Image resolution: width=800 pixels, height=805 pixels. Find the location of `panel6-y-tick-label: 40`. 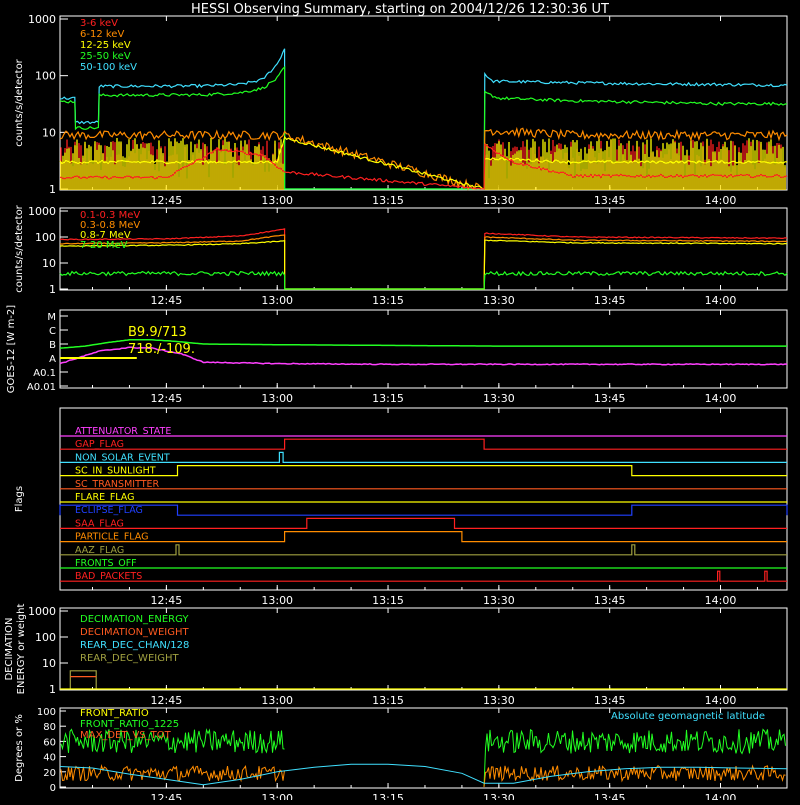

panel6-y-tick-label: 40 is located at coordinates (49, 758).